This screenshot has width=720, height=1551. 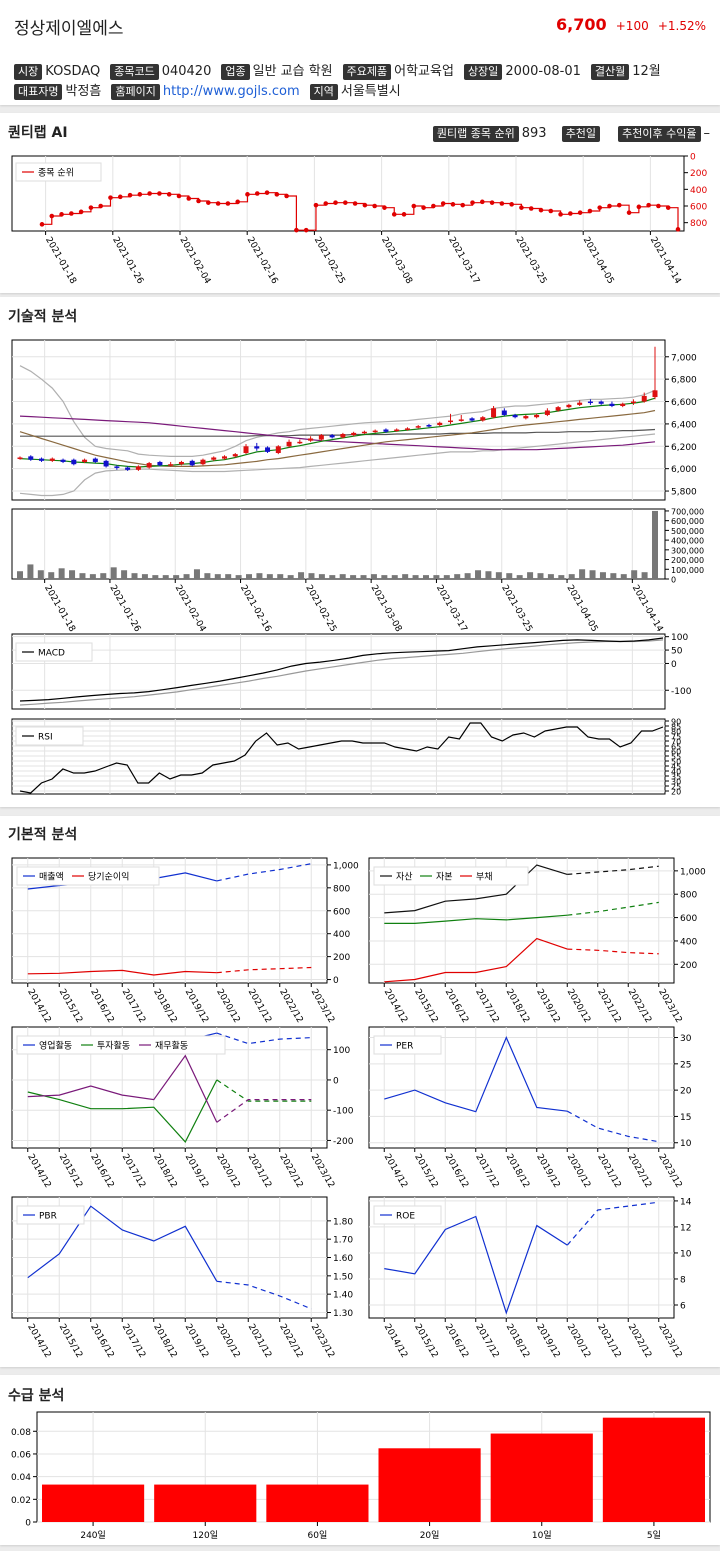 I want to click on legend-entry: 당기순이익, so click(x=108, y=877).